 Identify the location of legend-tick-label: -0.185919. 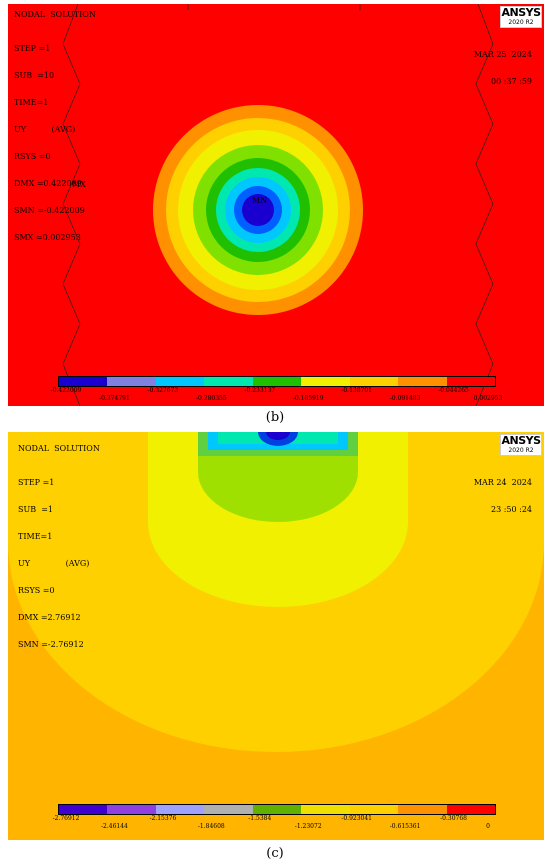
(308, 398).